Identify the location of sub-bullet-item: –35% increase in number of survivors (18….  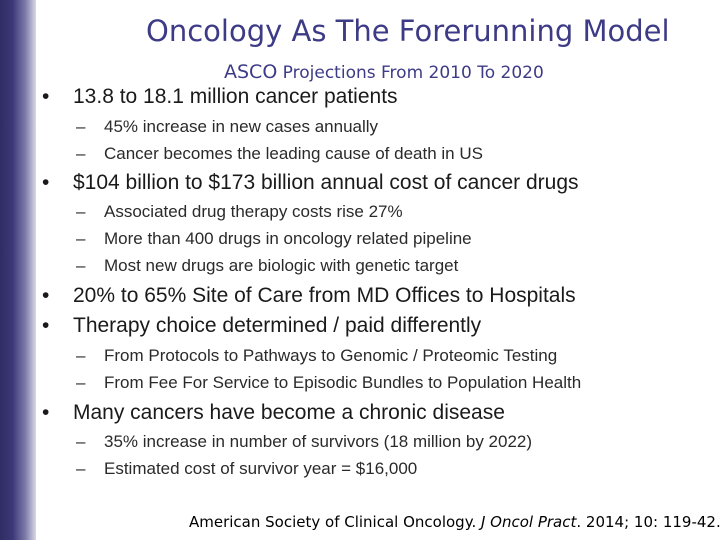
(304, 442).